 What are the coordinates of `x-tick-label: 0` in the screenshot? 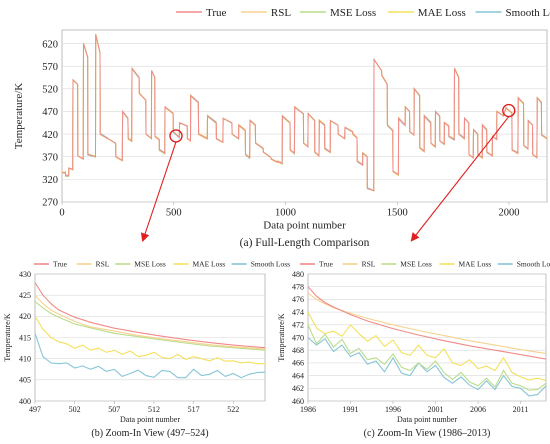 It's located at (61, 213).